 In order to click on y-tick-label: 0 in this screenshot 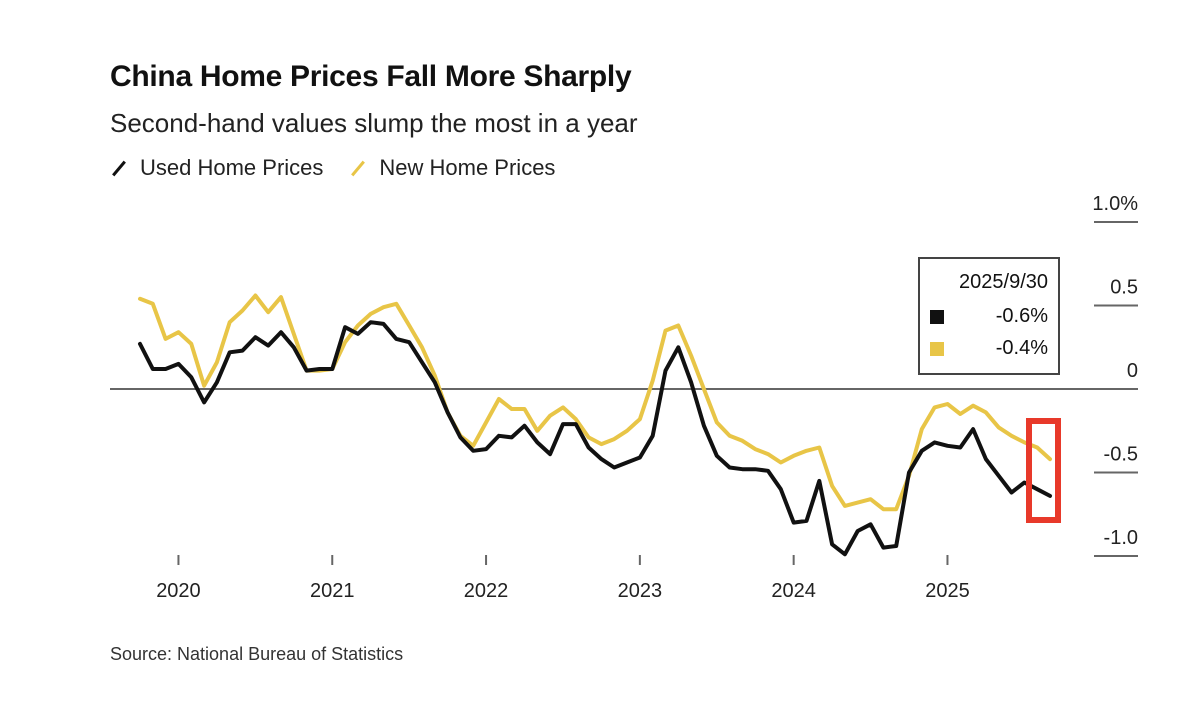, I will do `click(1132, 371)`.